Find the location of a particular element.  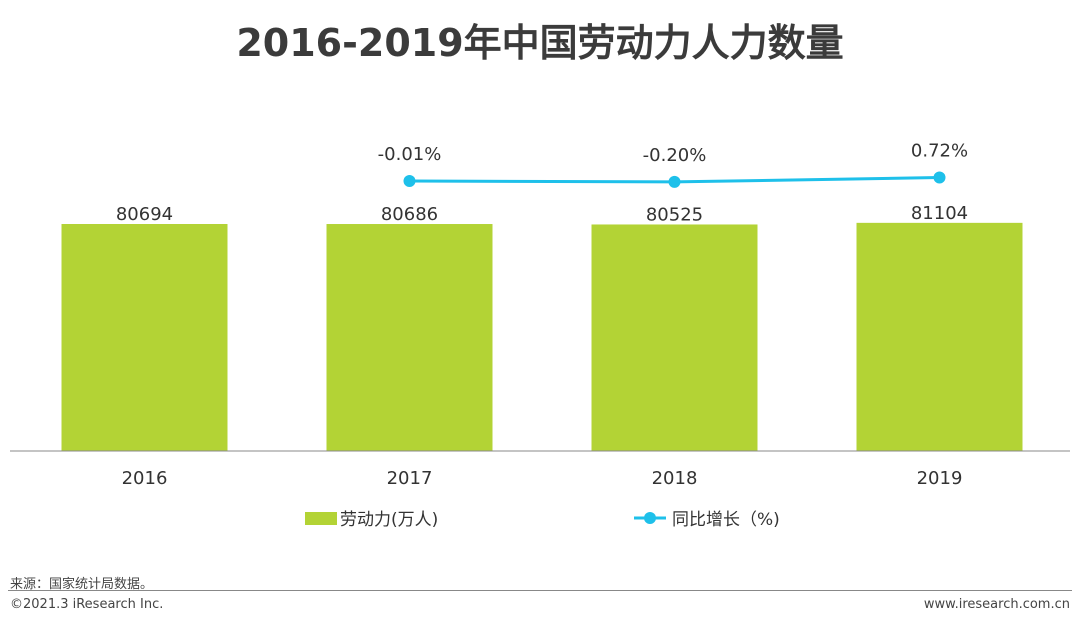

growth-label-2017: -0.01% is located at coordinates (410, 154).